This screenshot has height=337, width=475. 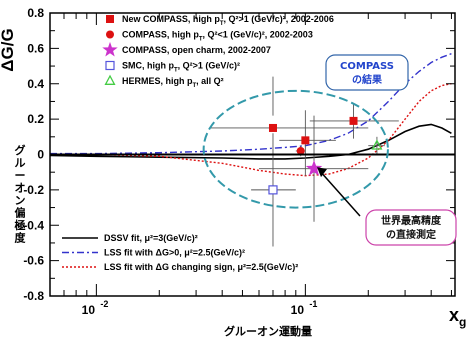 I want to click on x-tick-exponent: -1, so click(x=313, y=304).